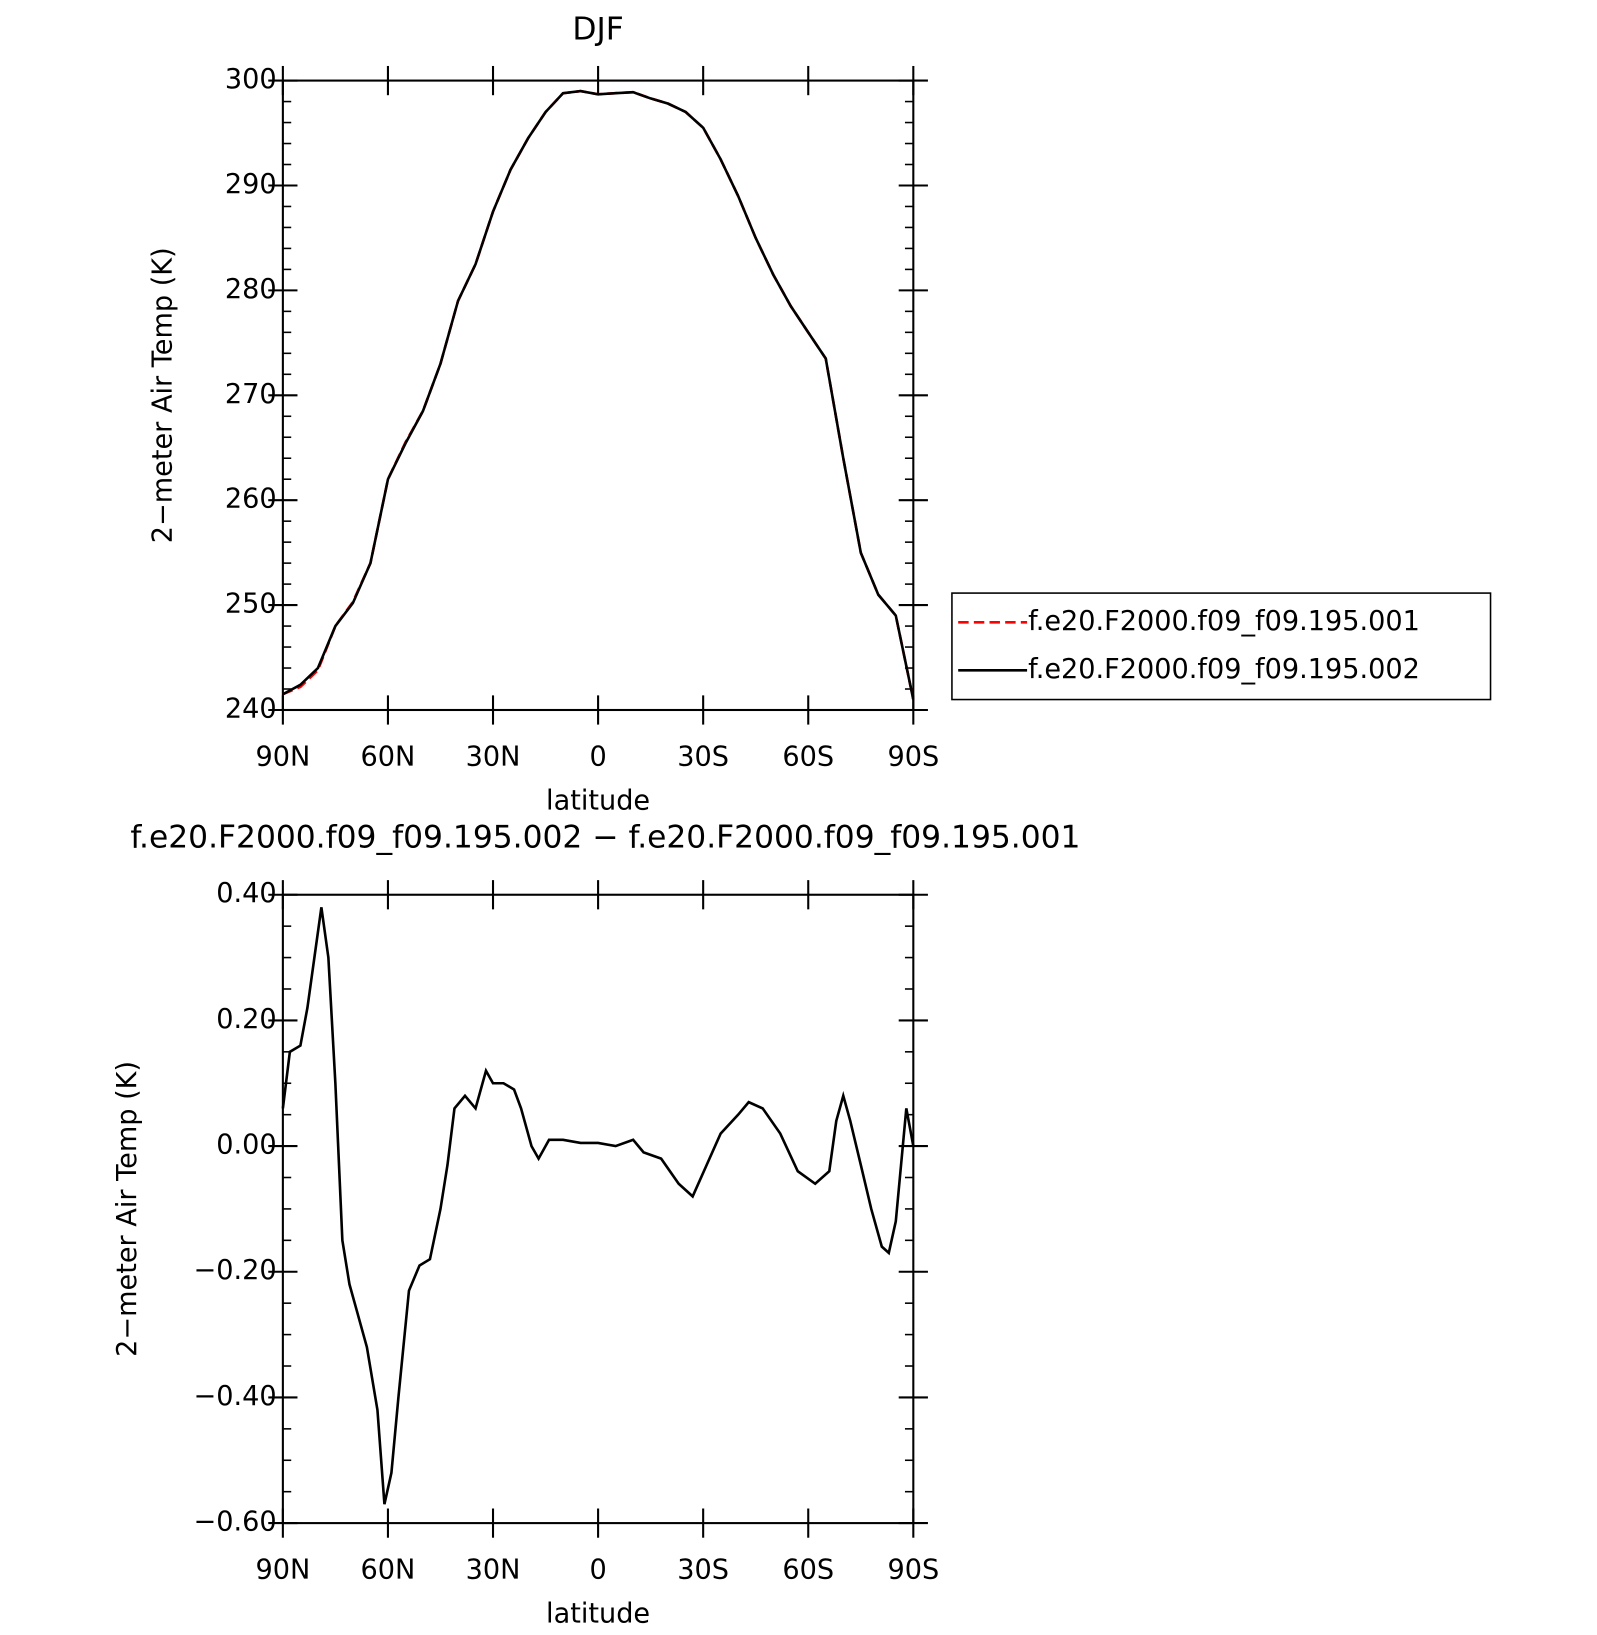 Image resolution: width=1597 pixels, height=1635 pixels. Describe the element at coordinates (1224, 621) in the screenshot. I see `legend-label: f.e20.F2000.f09_f09.195.001` at that location.